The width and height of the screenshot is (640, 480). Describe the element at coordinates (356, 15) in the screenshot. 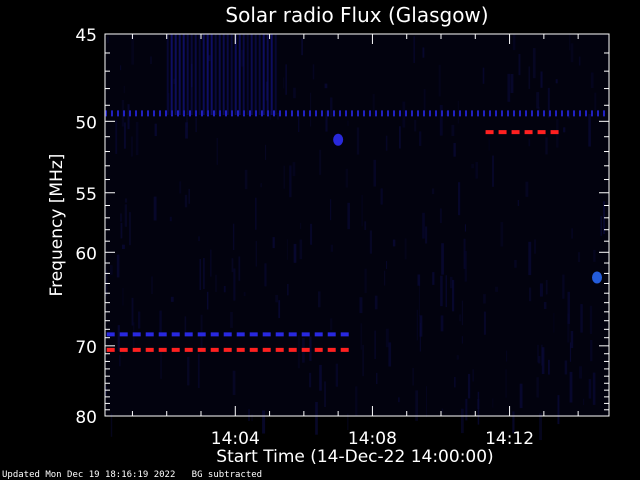

I see `chart-title: Solar radio Flux (Glasgow)` at that location.